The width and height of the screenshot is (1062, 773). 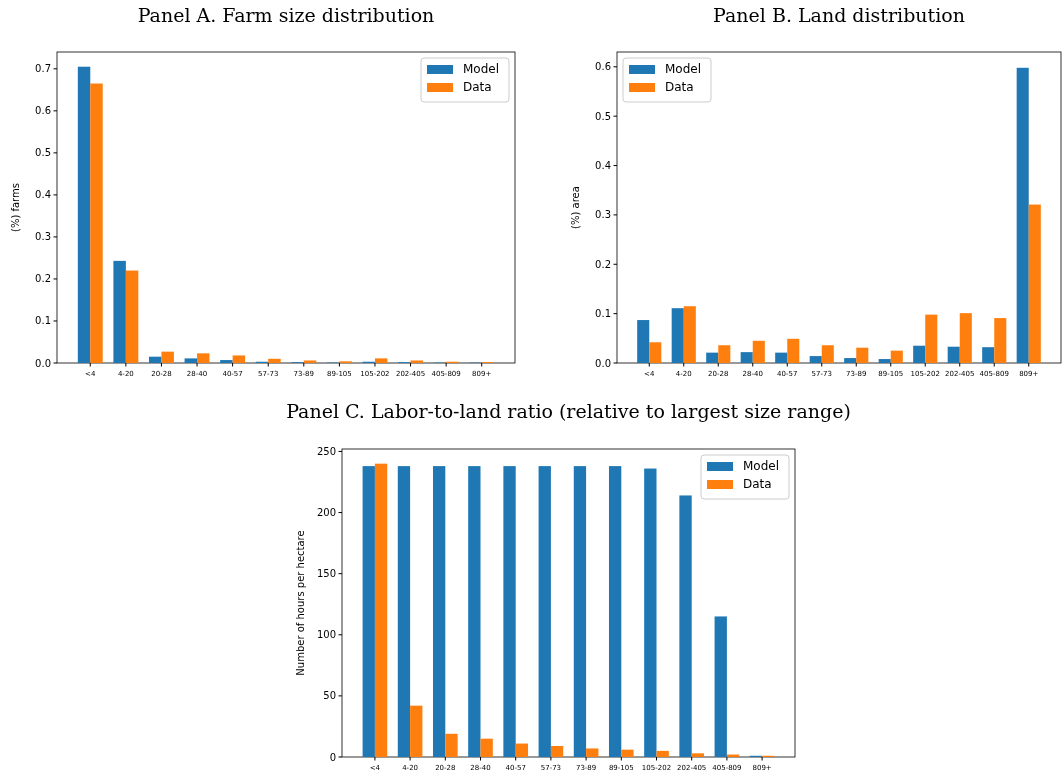 I want to click on y-tick-label: 0.7, so click(x=43, y=69).